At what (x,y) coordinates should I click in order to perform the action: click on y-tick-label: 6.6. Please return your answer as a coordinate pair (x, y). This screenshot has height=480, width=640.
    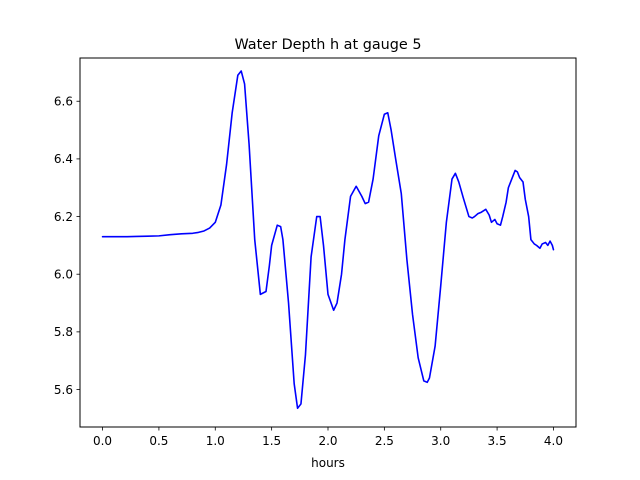
    Looking at the image, I should click on (63, 102).